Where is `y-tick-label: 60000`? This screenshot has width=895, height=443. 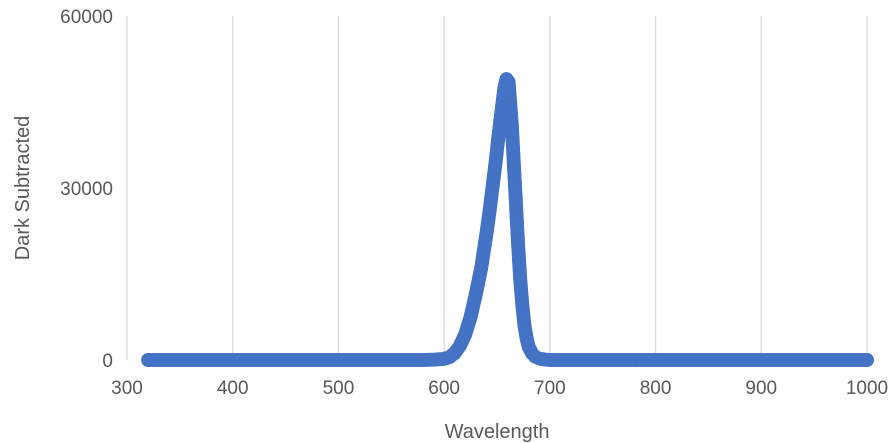
y-tick-label: 60000 is located at coordinates (86, 17).